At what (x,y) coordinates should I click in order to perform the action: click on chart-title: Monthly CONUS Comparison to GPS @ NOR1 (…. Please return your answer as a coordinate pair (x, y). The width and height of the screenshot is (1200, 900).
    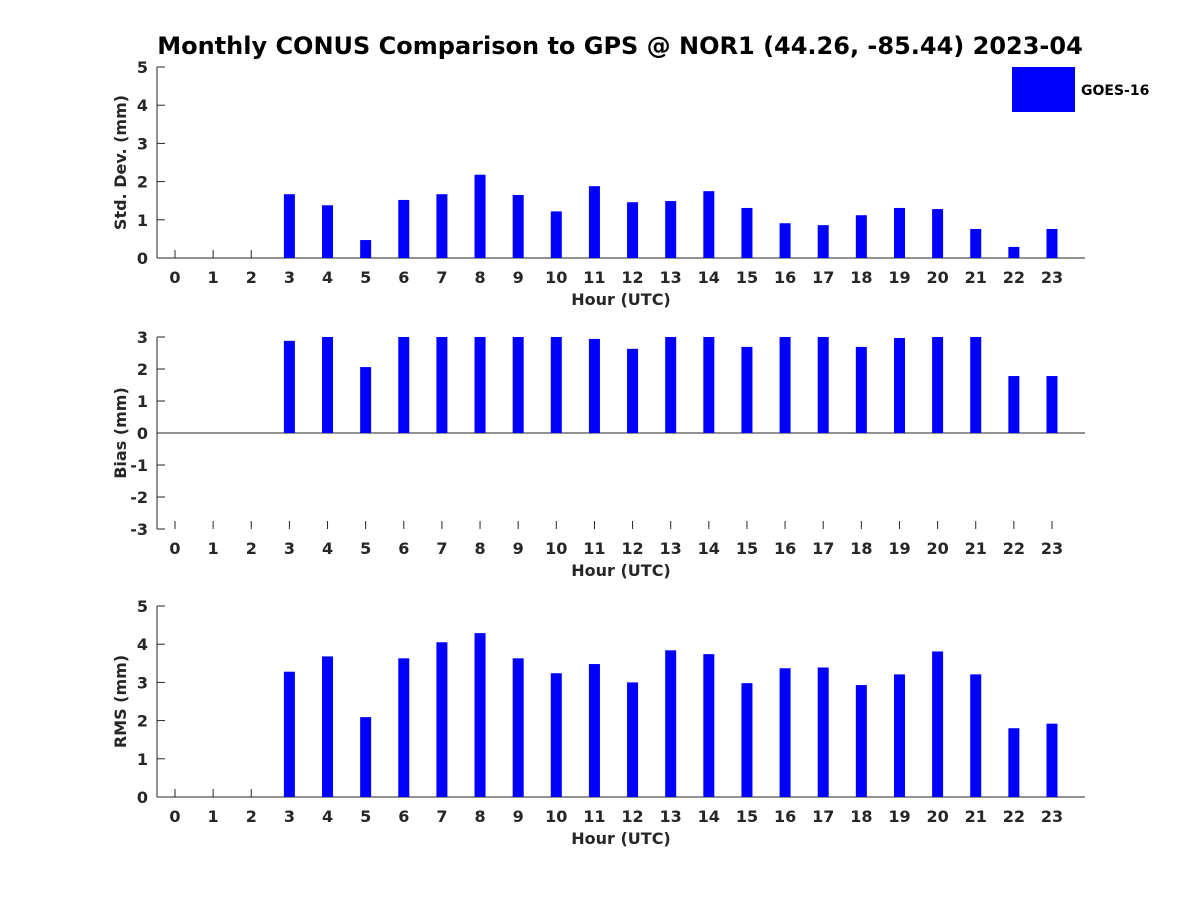
    Looking at the image, I should click on (620, 46).